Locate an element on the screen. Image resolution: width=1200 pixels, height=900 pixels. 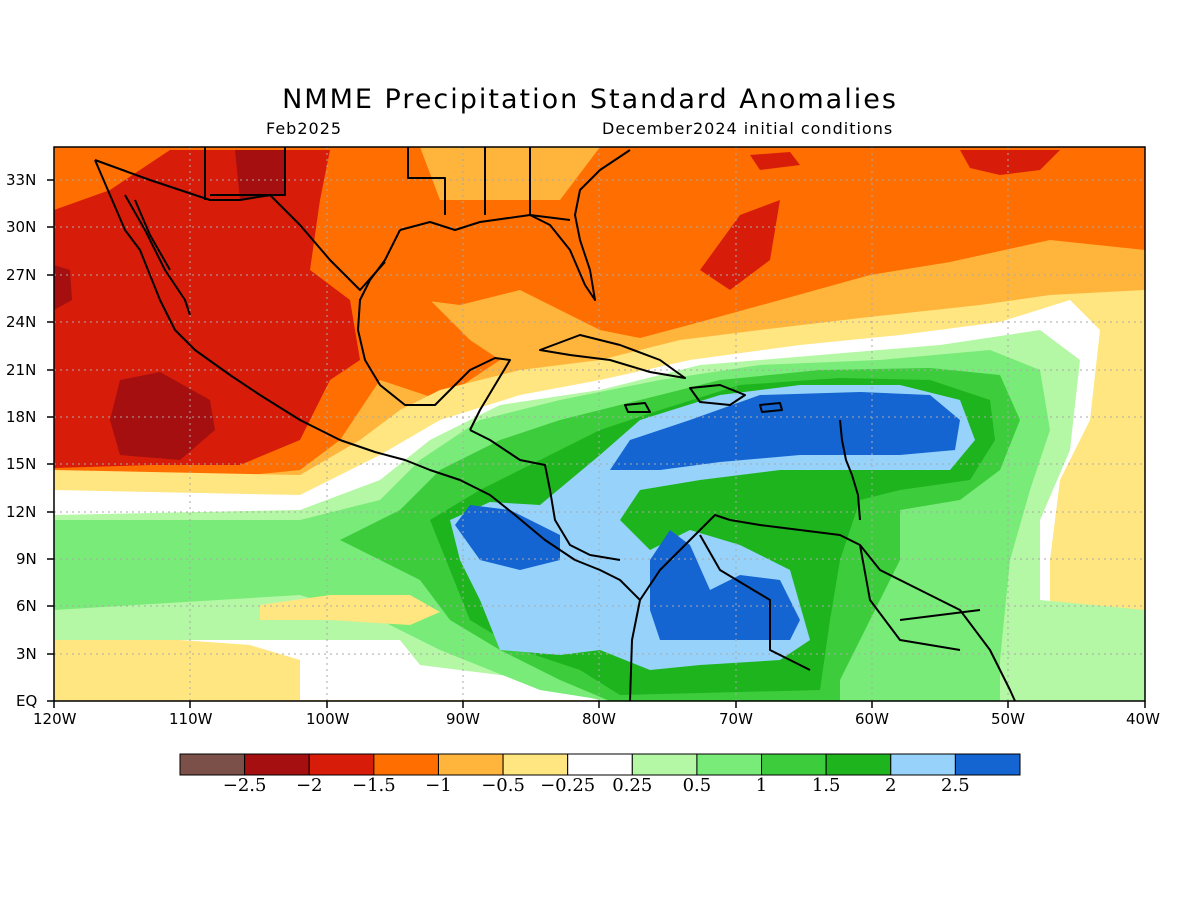
colorbar-label: −0.25 is located at coordinates (568, 785).